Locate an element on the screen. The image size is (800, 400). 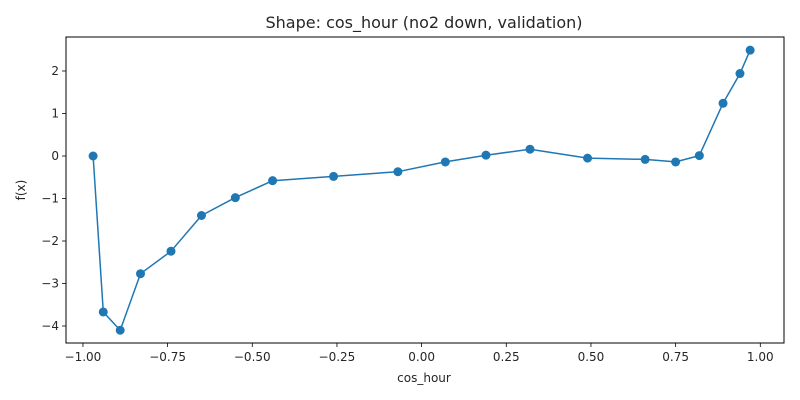
x-tick-label: −1.00 is located at coordinates (83, 357).